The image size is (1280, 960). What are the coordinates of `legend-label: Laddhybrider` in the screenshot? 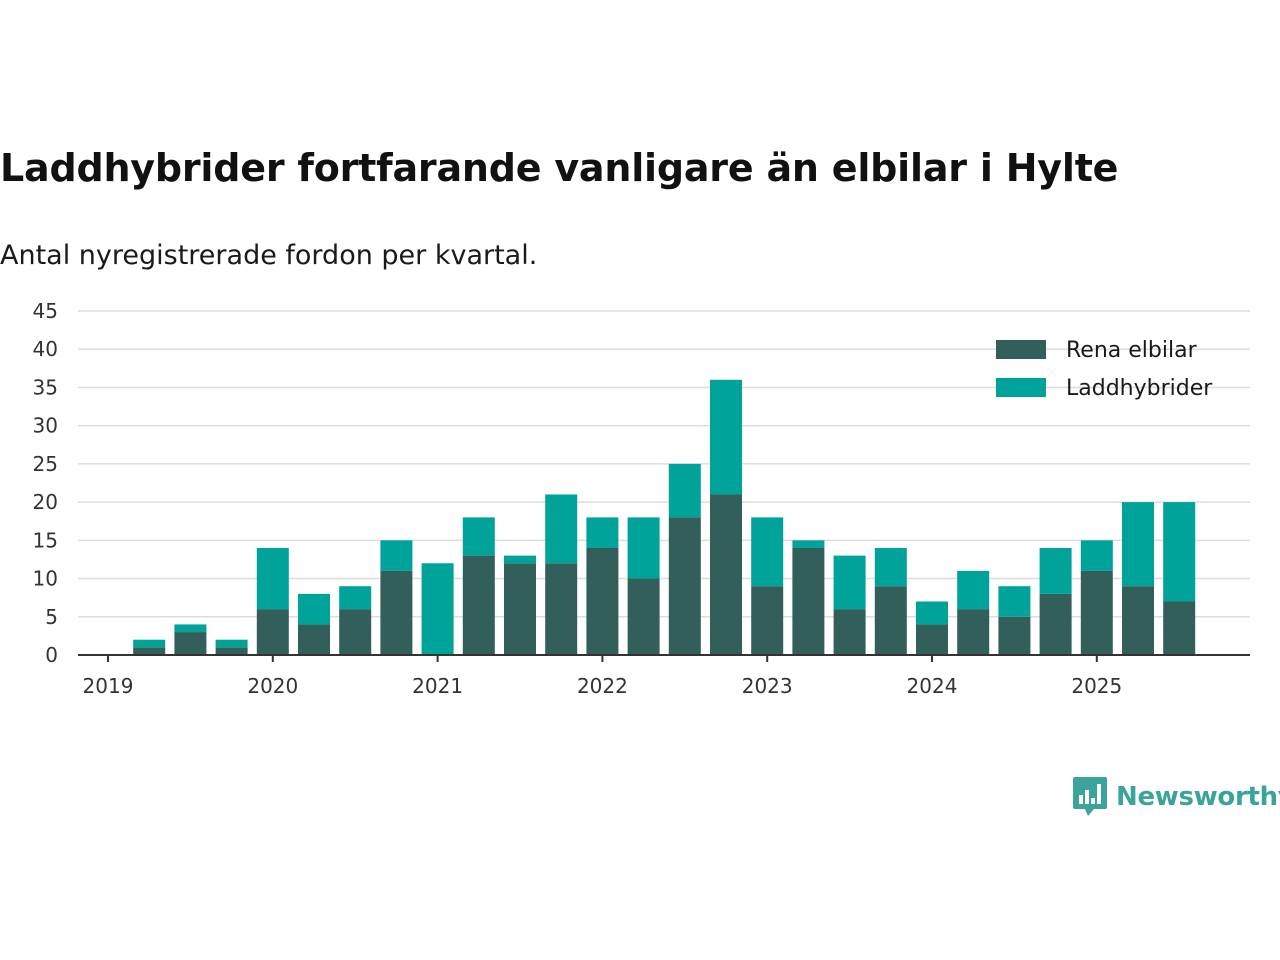 It's located at (1139, 388).